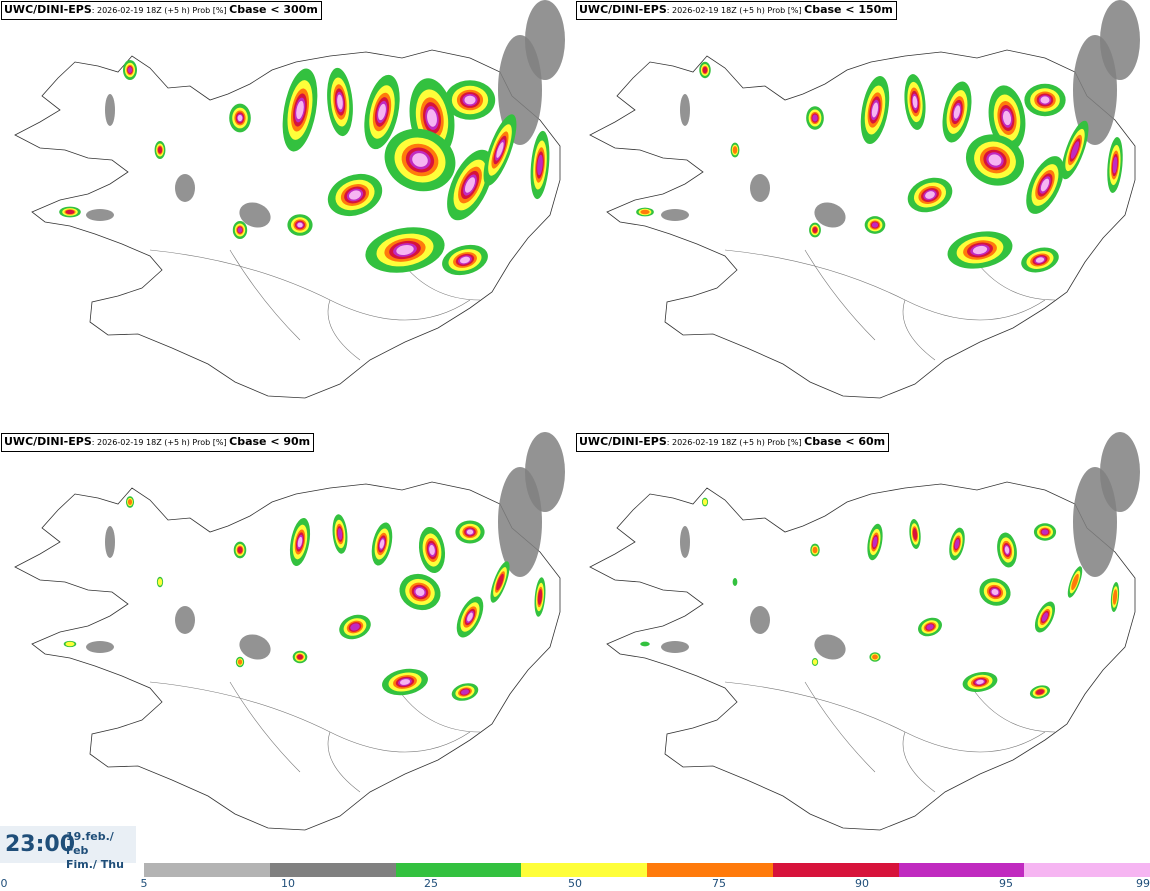 Image resolution: width=1150 pixels, height=891 pixels. What do you see at coordinates (288, 883) in the screenshot?
I see `colorbar-tick: 10` at bounding box center [288, 883].